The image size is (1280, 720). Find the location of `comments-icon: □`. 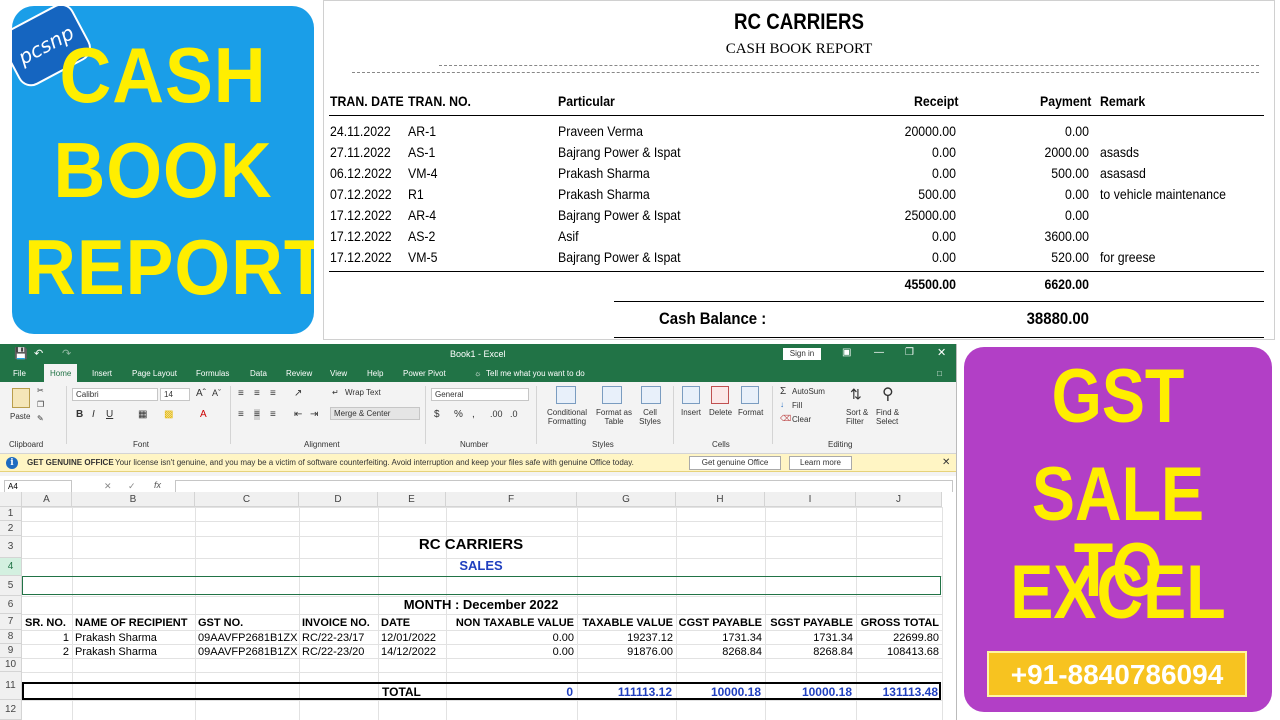

comments-icon: □ is located at coordinates (939, 373).